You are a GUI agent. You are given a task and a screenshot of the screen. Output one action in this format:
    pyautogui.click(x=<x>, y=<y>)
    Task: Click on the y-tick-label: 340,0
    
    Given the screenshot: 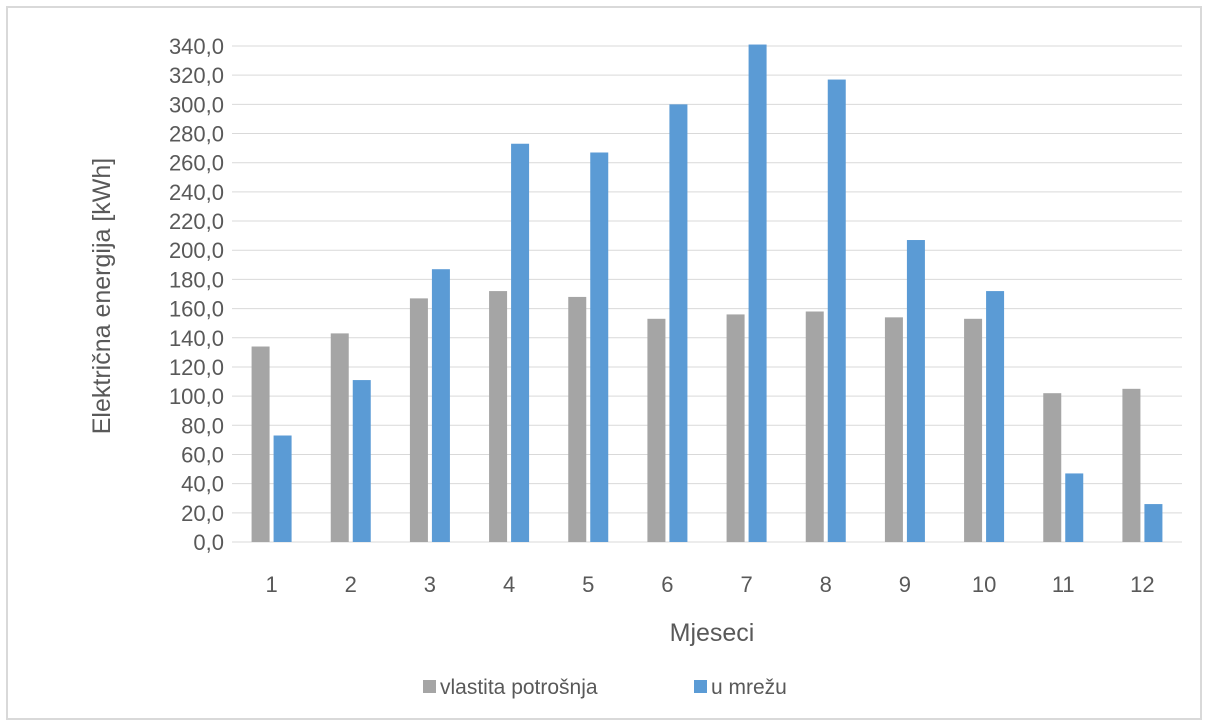 What is the action you would take?
    pyautogui.click(x=196, y=46)
    